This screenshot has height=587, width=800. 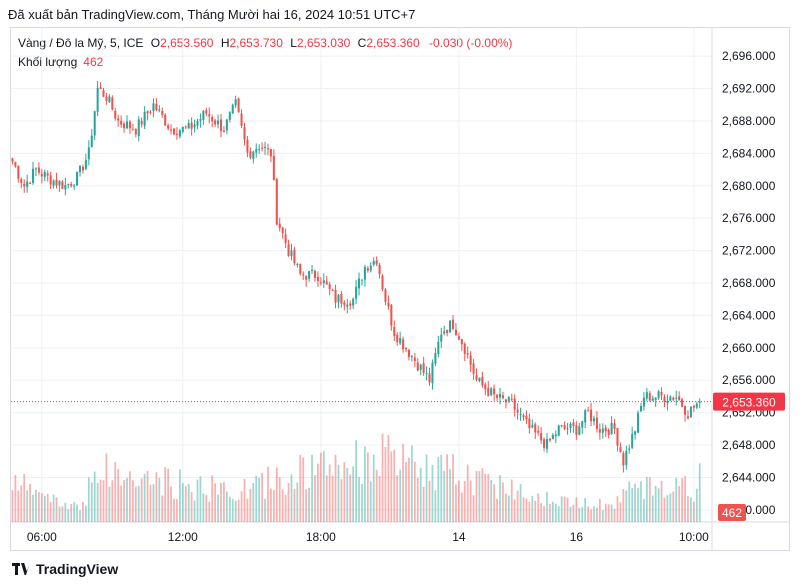 What do you see at coordinates (749, 89) in the screenshot?
I see `y-tick-label: 2,692.000` at bounding box center [749, 89].